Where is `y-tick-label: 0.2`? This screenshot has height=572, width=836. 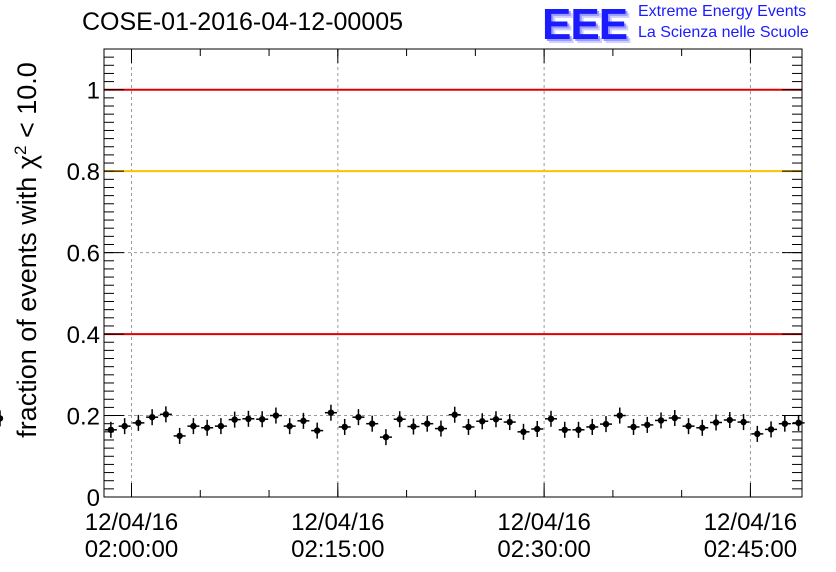 y-tick-label: 0.2 is located at coordinates (83, 417).